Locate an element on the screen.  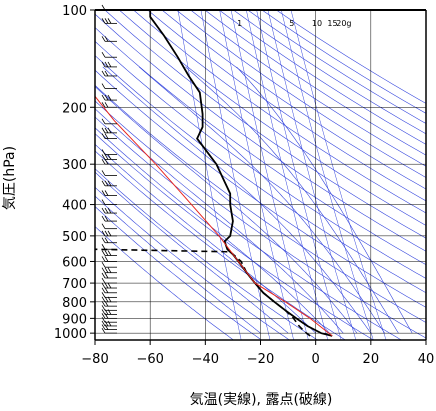
x-axis-label: 気温(実線), 露点(破線) is located at coordinates (261, 400).